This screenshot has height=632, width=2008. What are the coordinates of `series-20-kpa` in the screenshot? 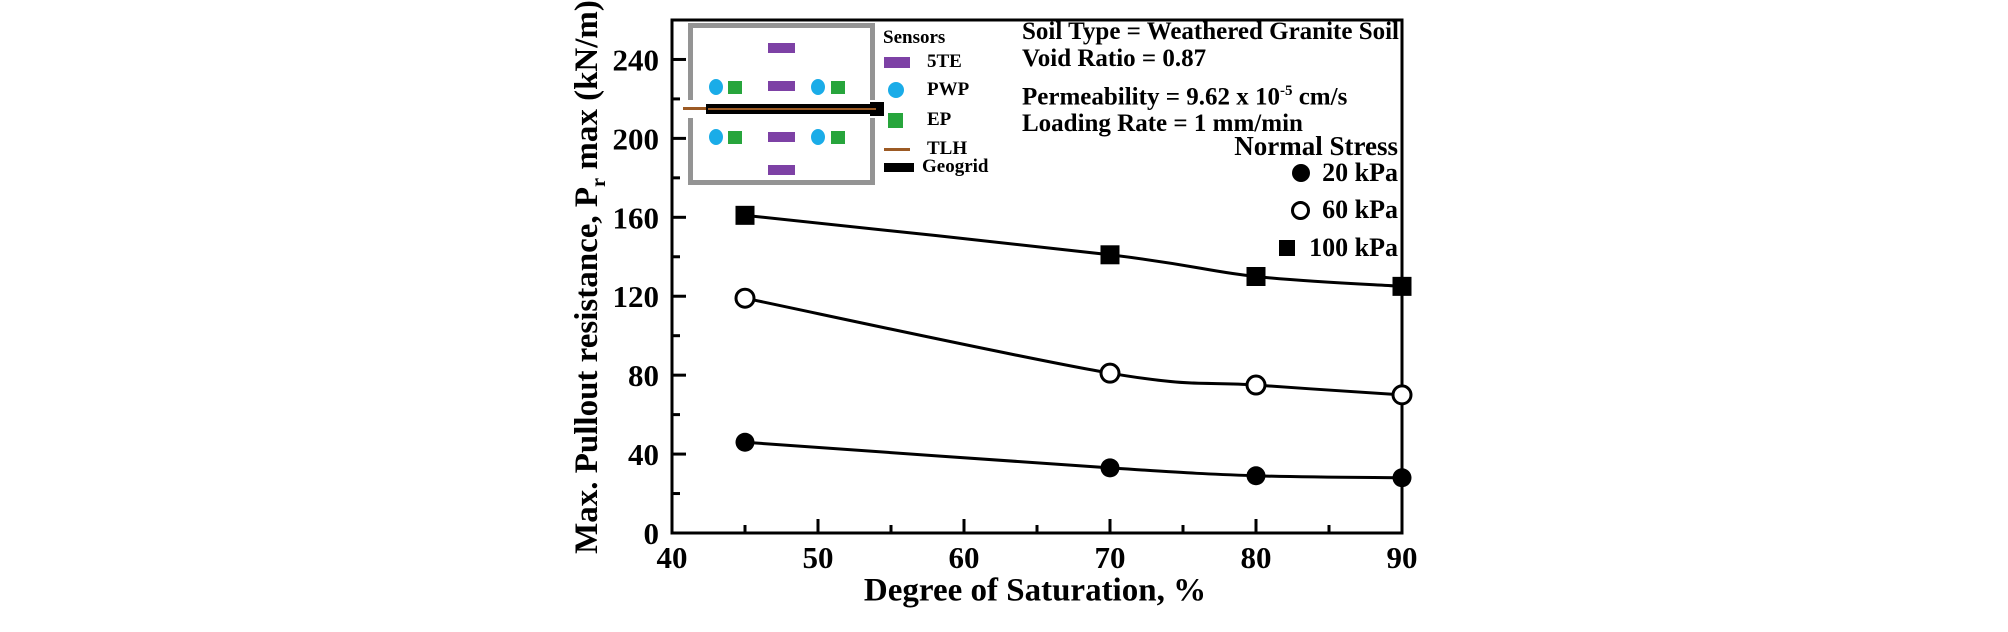 It's located at (1073, 460).